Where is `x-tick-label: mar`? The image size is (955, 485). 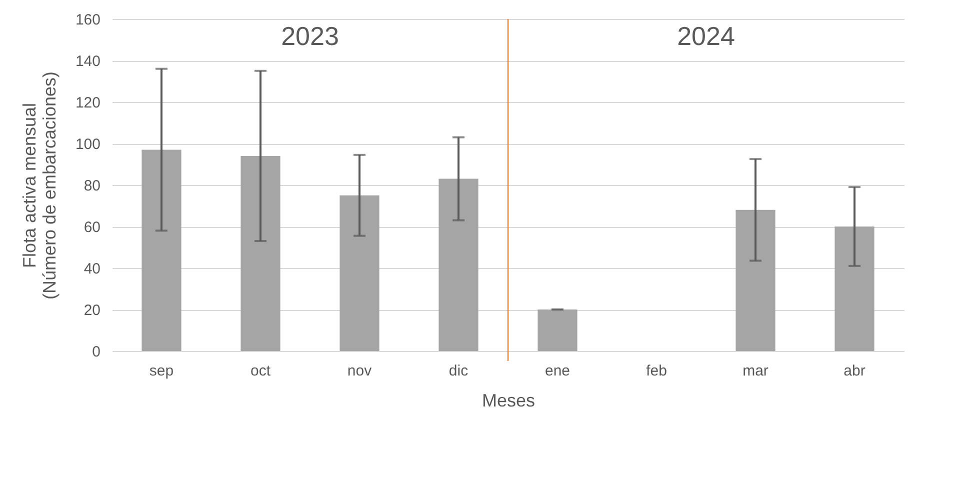 x-tick-label: mar is located at coordinates (755, 371).